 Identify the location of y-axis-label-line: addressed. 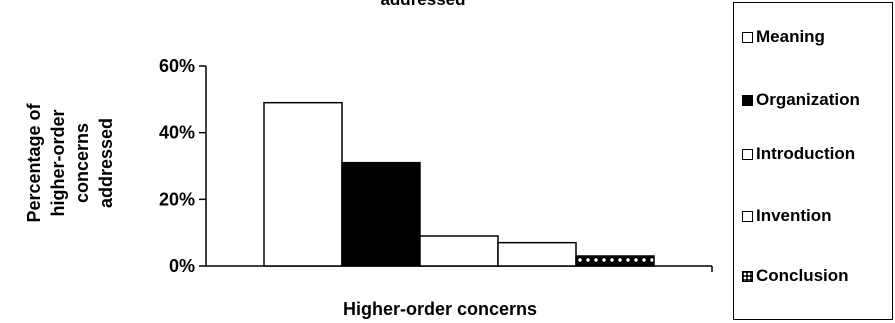
(106, 163).